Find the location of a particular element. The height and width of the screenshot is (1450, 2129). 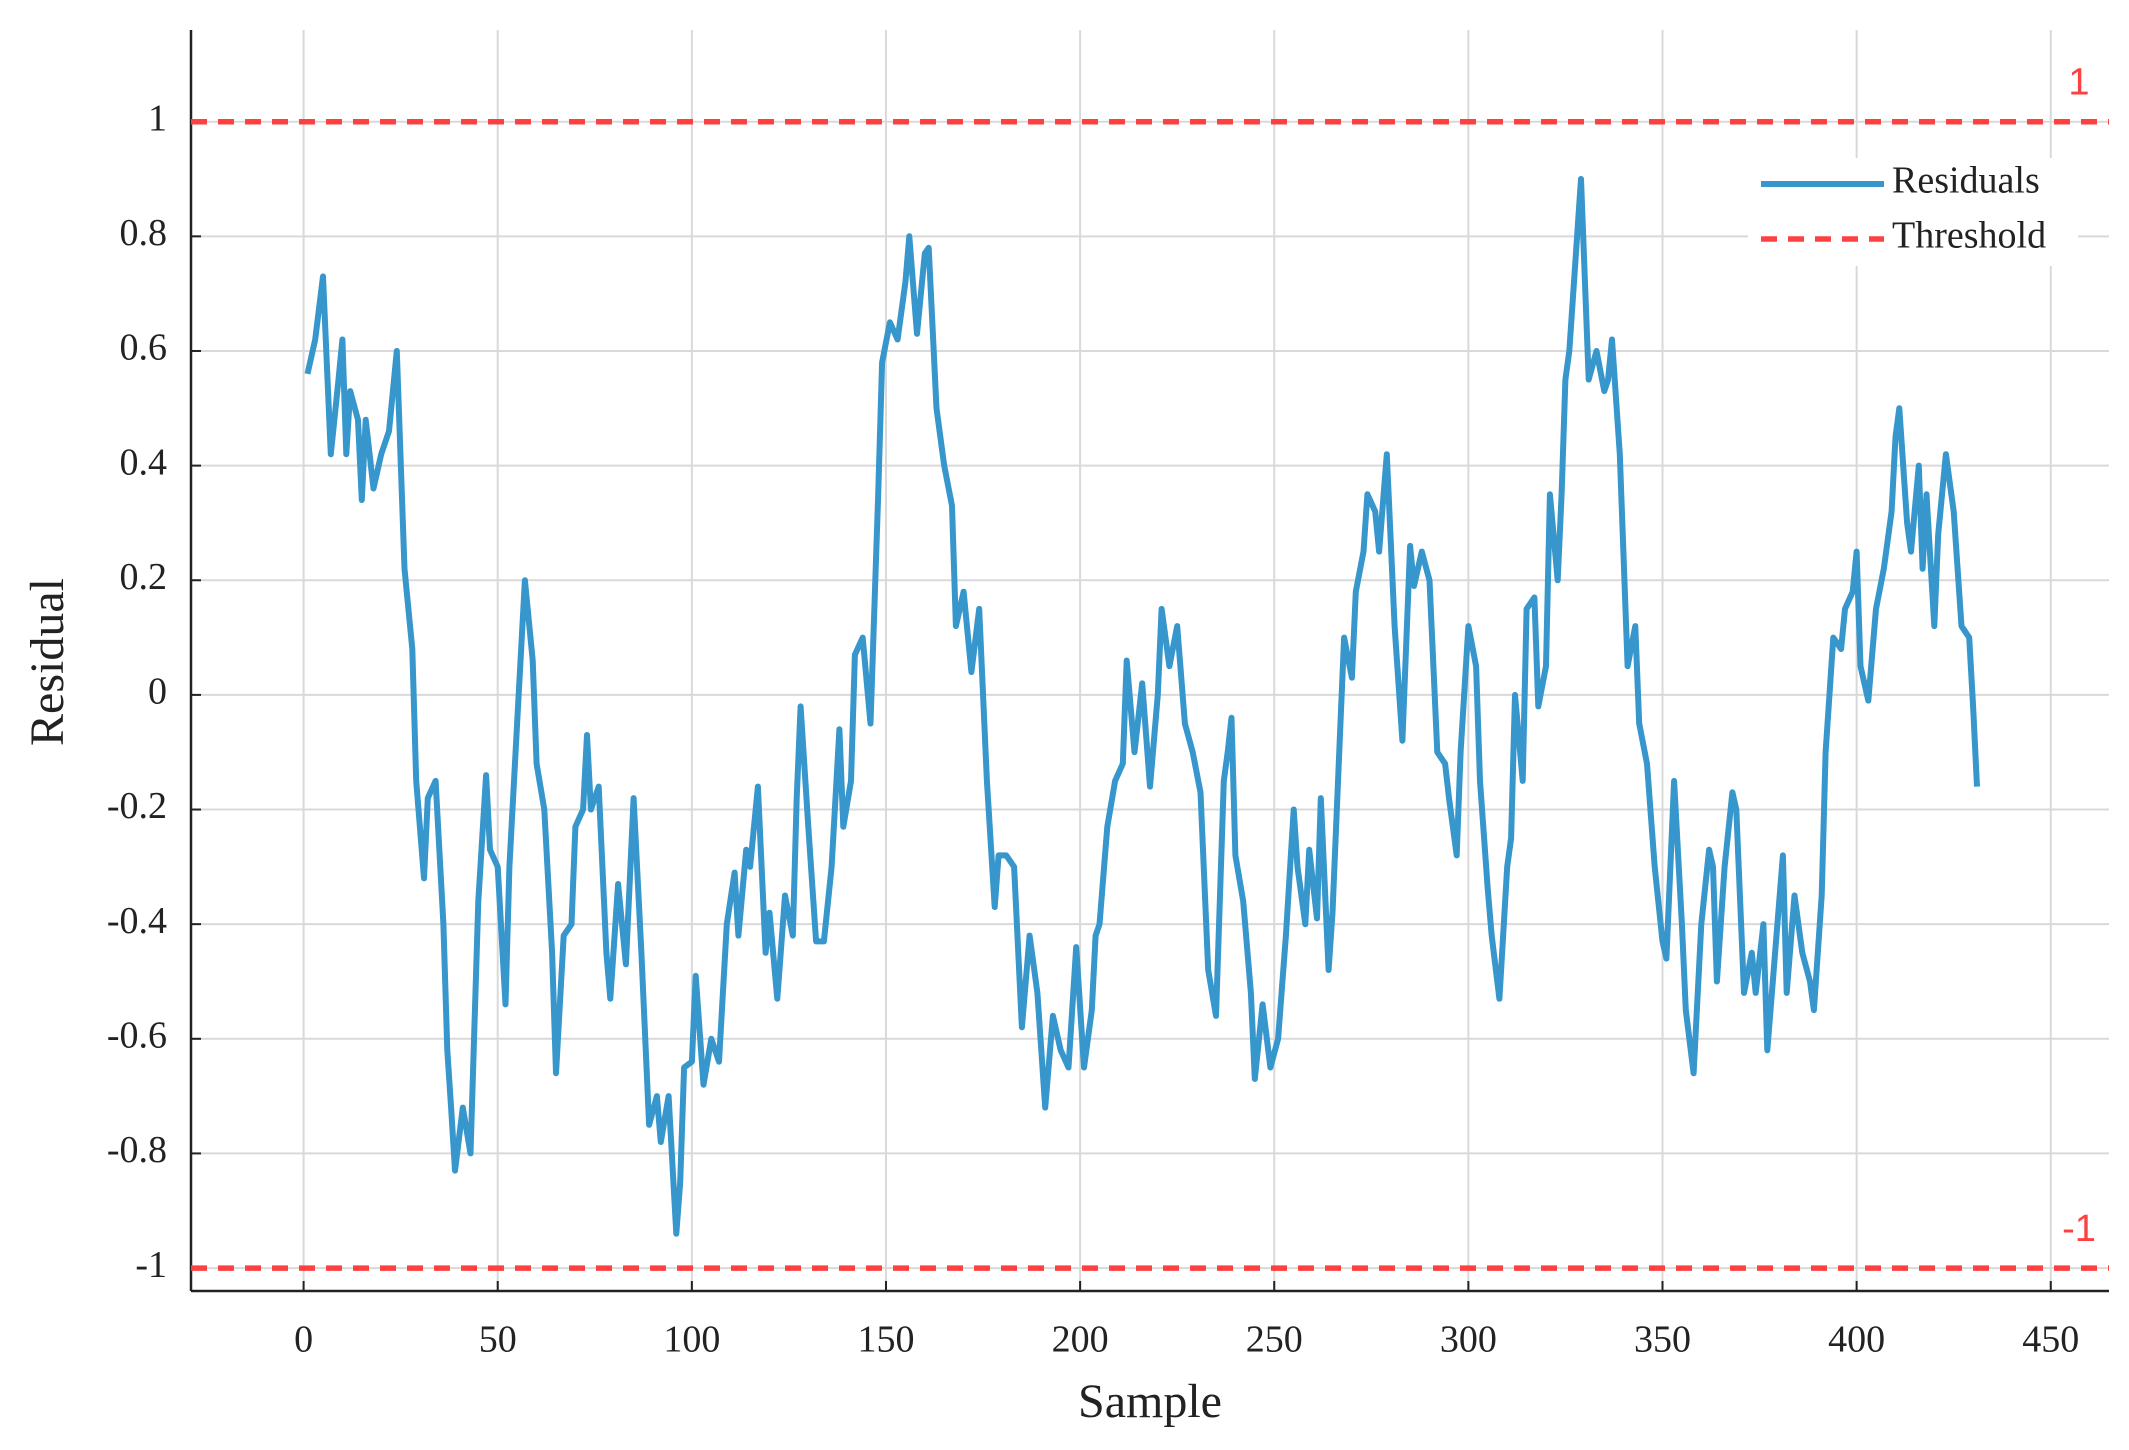

x-tick-label: 300 is located at coordinates (1468, 1340).